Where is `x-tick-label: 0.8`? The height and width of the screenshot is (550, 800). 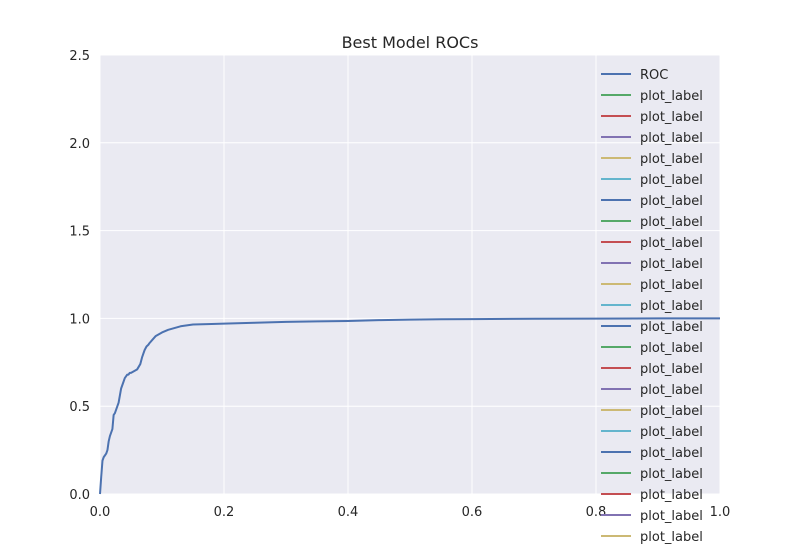 x-tick-label: 0.8 is located at coordinates (596, 512).